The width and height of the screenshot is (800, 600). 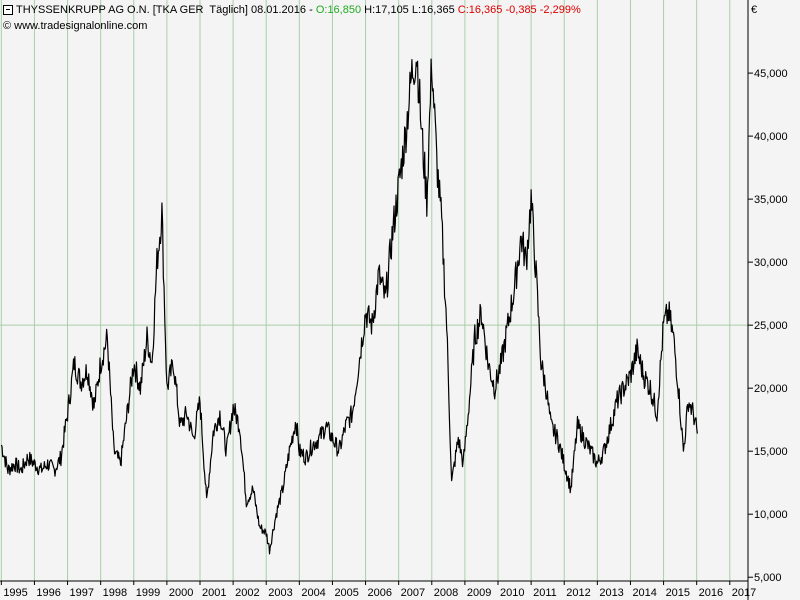 What do you see at coordinates (771, 263) in the screenshot?
I see `y-tick-label: 30,000` at bounding box center [771, 263].